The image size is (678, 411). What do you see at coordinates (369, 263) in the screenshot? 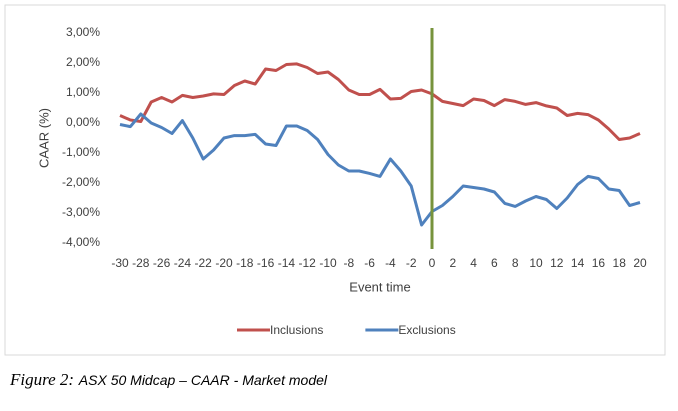
I see `x-tick-label: -6` at bounding box center [369, 263].